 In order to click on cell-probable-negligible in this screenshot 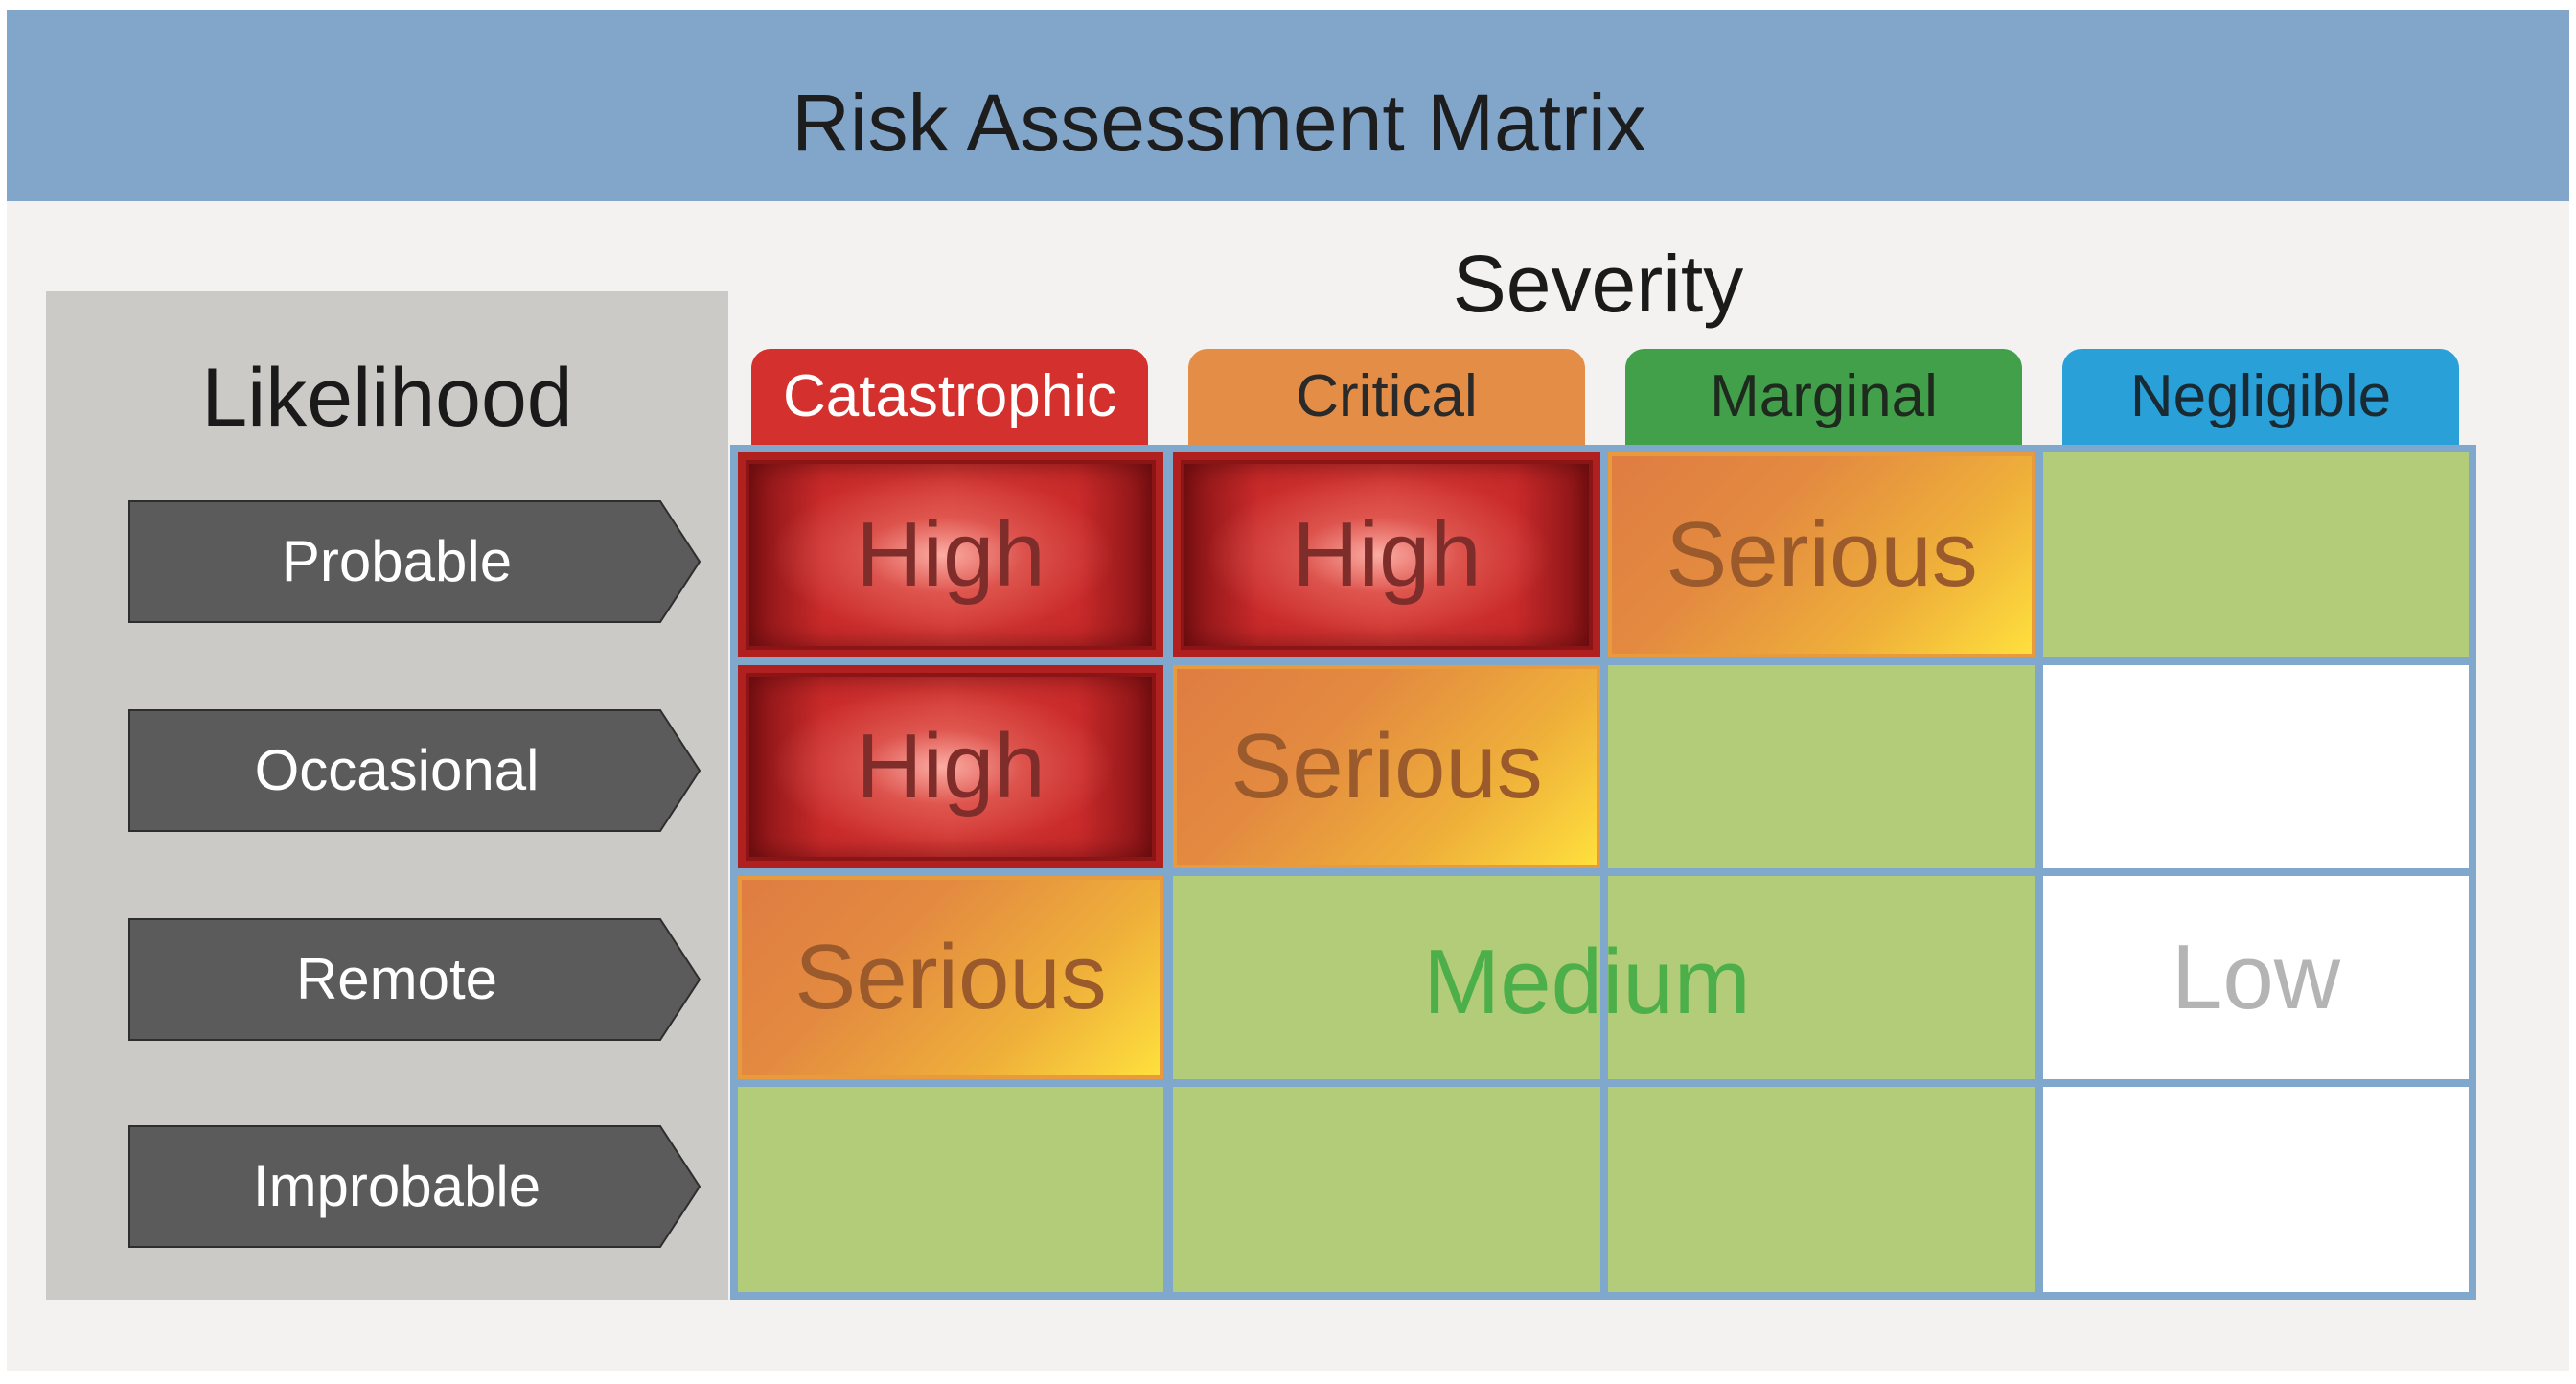, I will do `click(2256, 554)`.